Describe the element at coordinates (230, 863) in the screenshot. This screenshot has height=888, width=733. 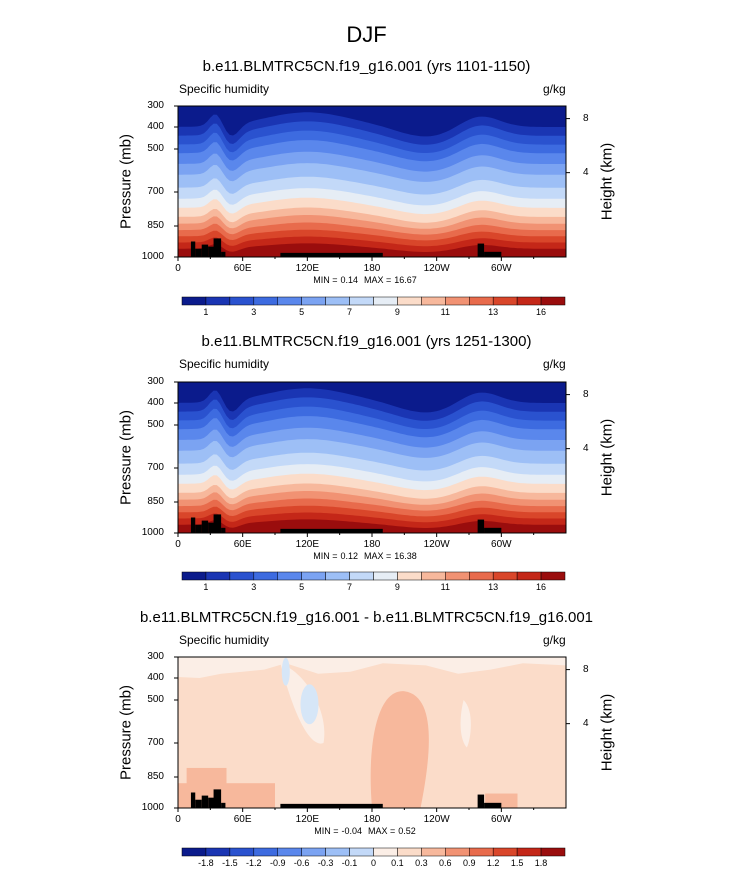
I see `colorbar-label: -1.5` at that location.